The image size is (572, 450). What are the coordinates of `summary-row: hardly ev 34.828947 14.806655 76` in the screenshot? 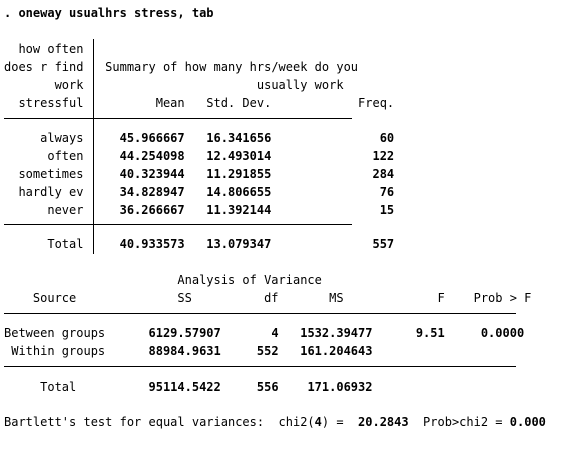 It's located at (199, 192).